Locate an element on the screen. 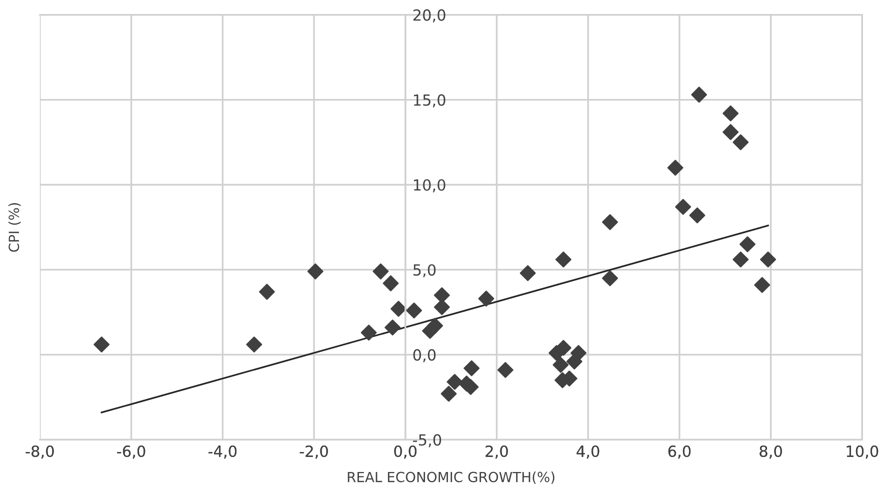  x-tick-label: 10,0 is located at coordinates (862, 452).